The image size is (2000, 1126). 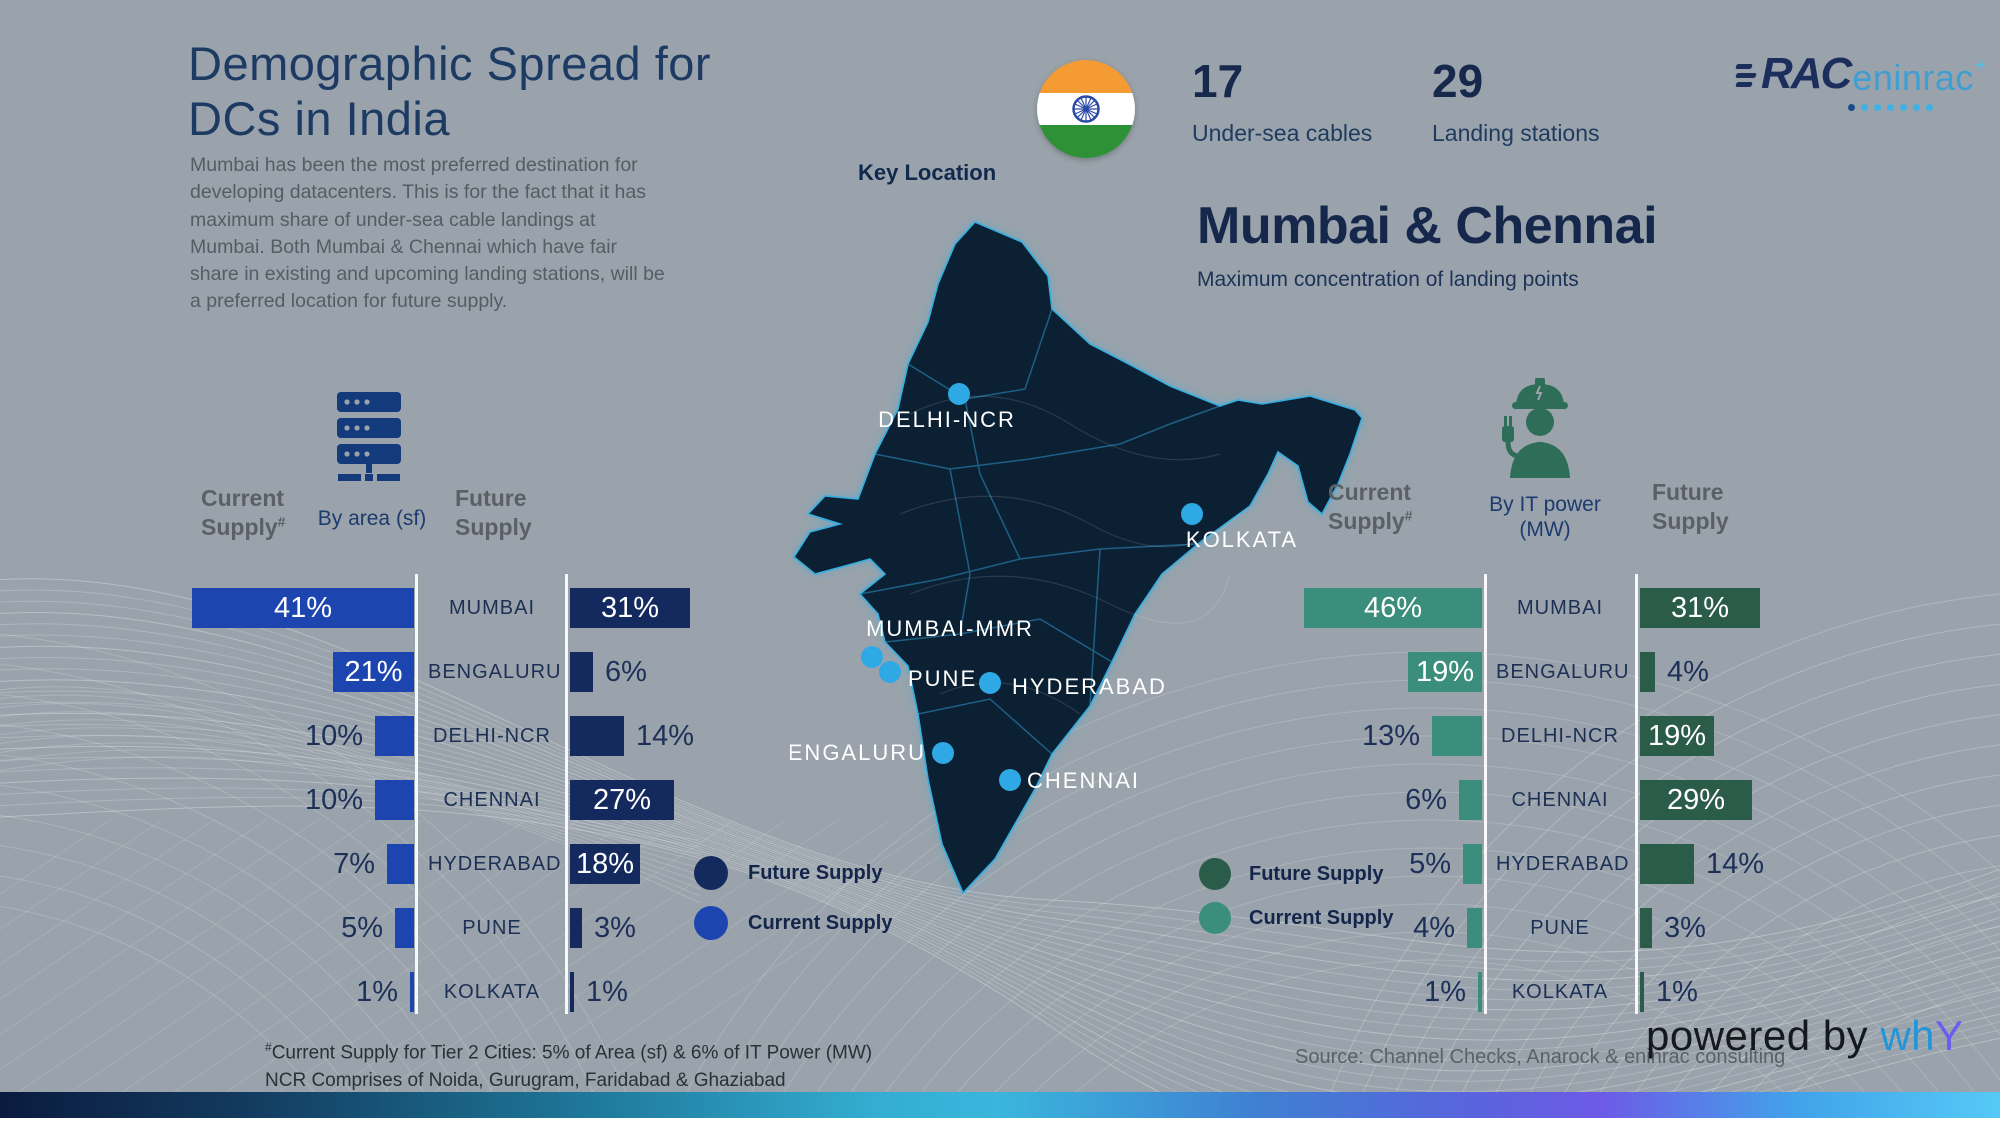 I want to click on legend-label: Current Supply, so click(x=820, y=922).